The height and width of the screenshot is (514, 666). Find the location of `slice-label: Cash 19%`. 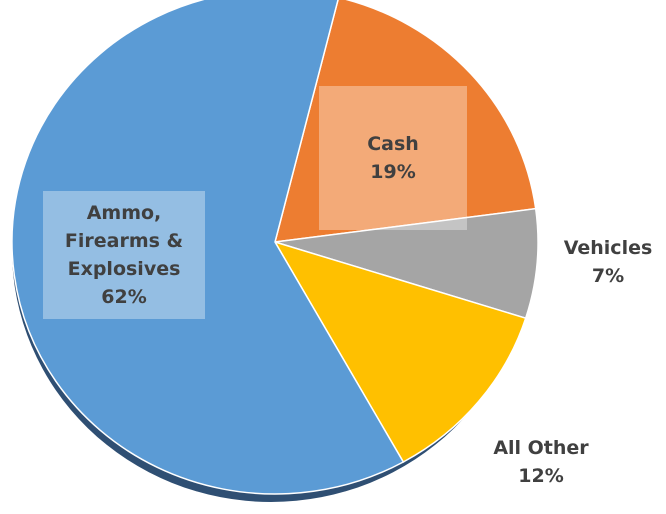

slice-label: Cash 19% is located at coordinates (393, 158).